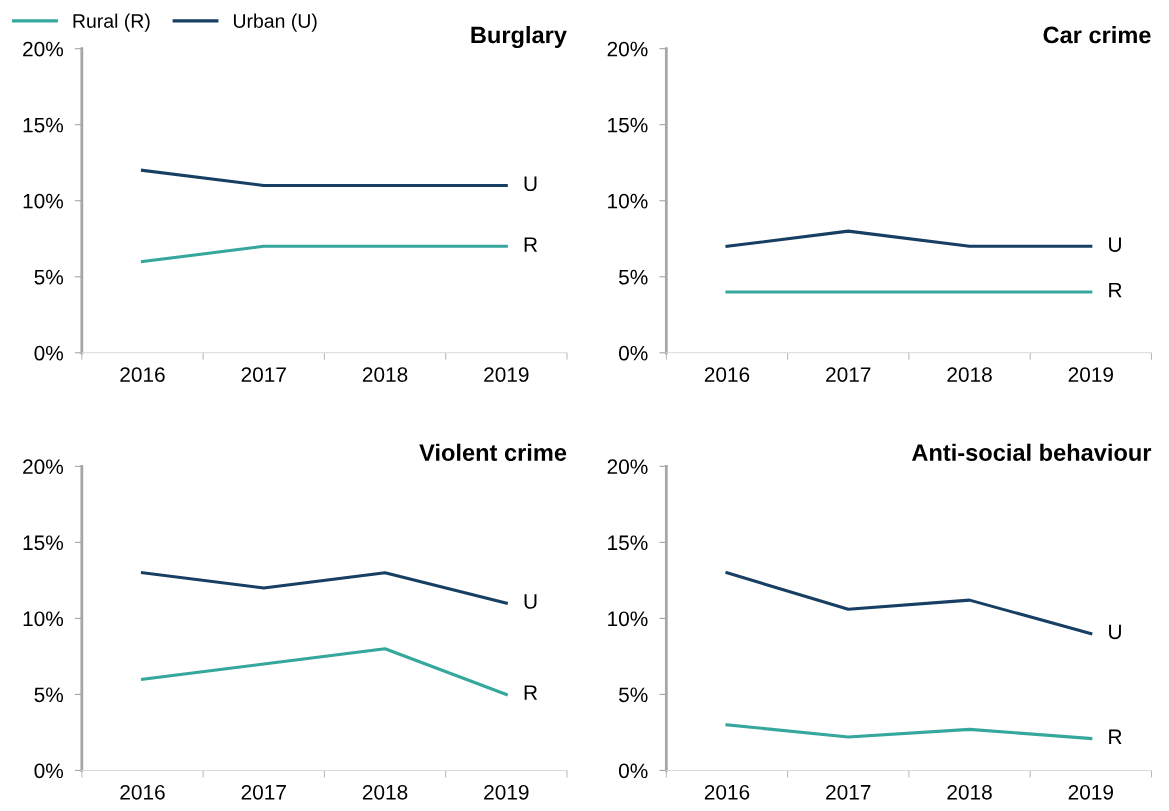  What do you see at coordinates (275, 22) in the screenshot?
I see `legend-label: Urban (U)` at bounding box center [275, 22].